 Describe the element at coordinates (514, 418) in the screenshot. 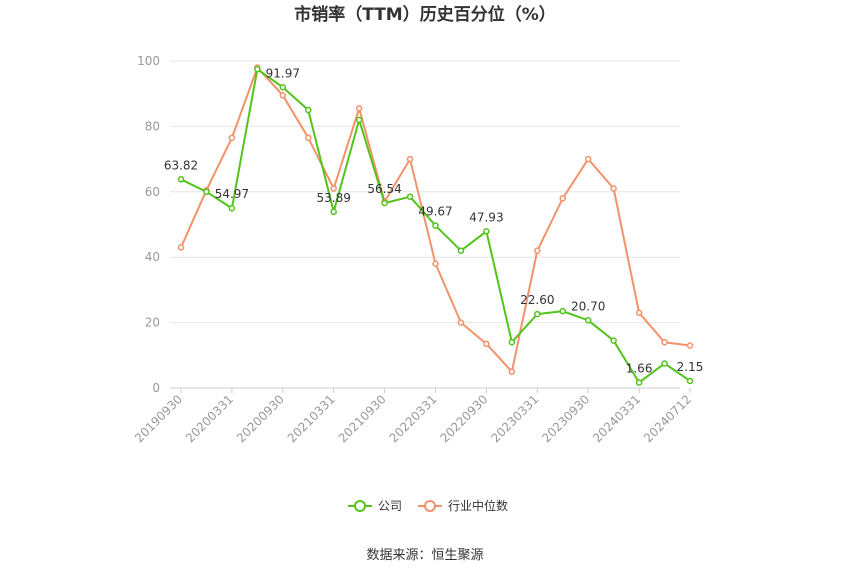

I see `x-tick-label: 20230331` at that location.